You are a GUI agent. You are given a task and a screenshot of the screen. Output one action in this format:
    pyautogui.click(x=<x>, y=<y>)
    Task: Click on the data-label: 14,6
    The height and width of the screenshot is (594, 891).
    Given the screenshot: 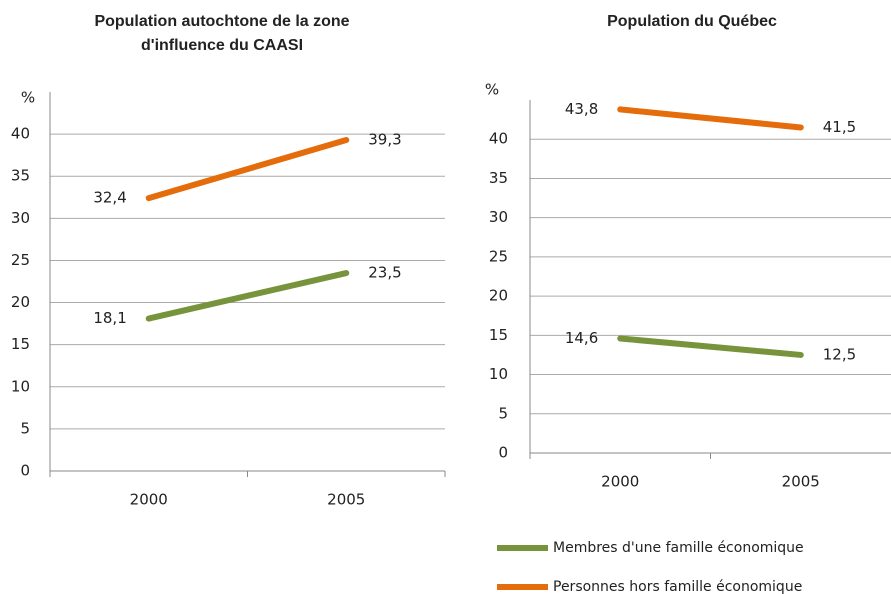 What is the action you would take?
    pyautogui.click(x=581, y=338)
    